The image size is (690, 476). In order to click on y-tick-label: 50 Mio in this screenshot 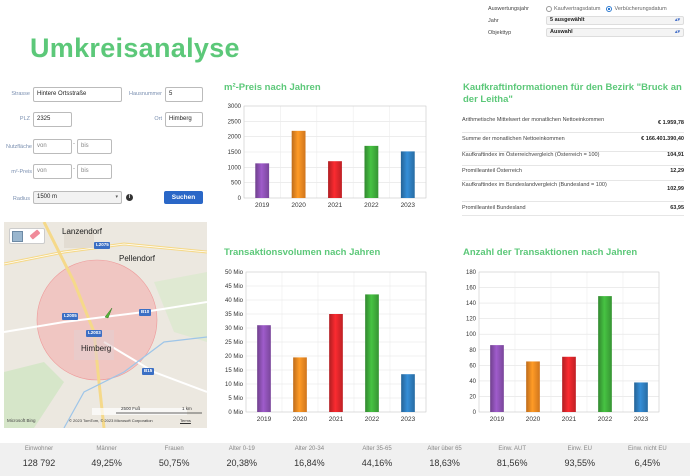, I will do `click(234, 273)`.